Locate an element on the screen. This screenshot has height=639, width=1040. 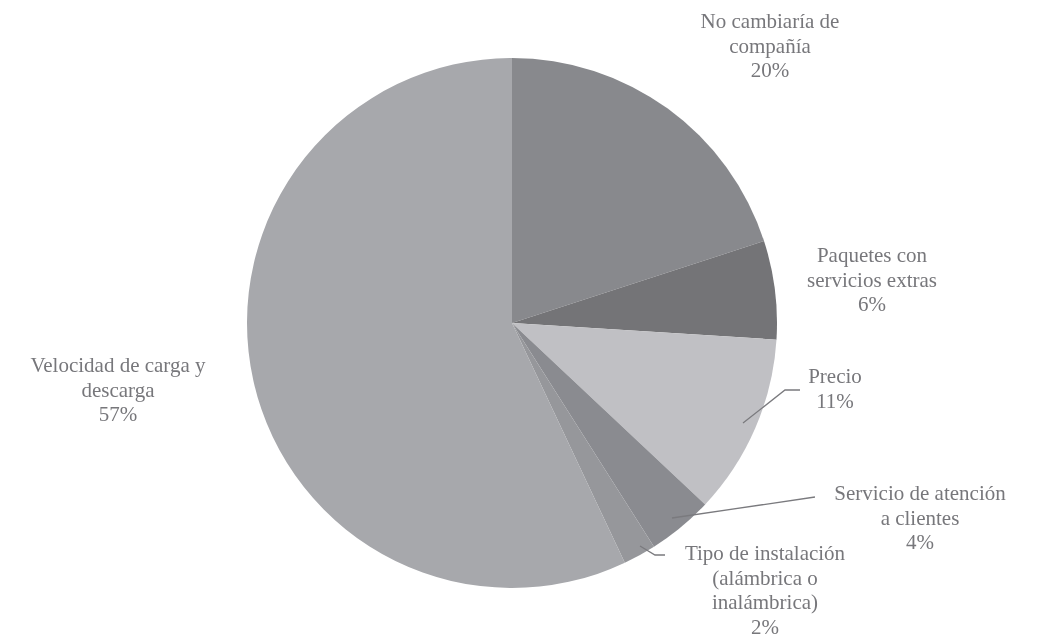
slice-label: No cambiaría de compañía is located at coordinates (770, 33).